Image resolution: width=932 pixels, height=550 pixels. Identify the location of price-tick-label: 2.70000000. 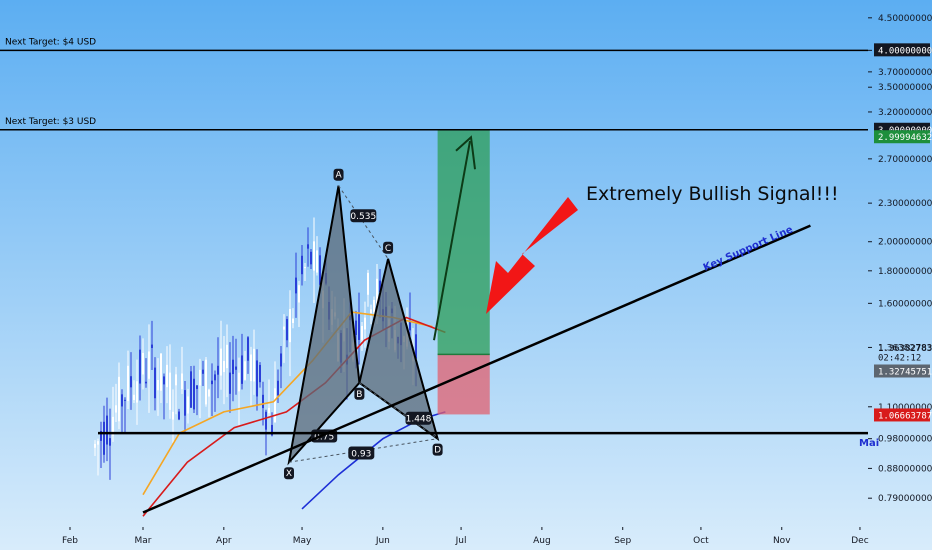
(905, 160).